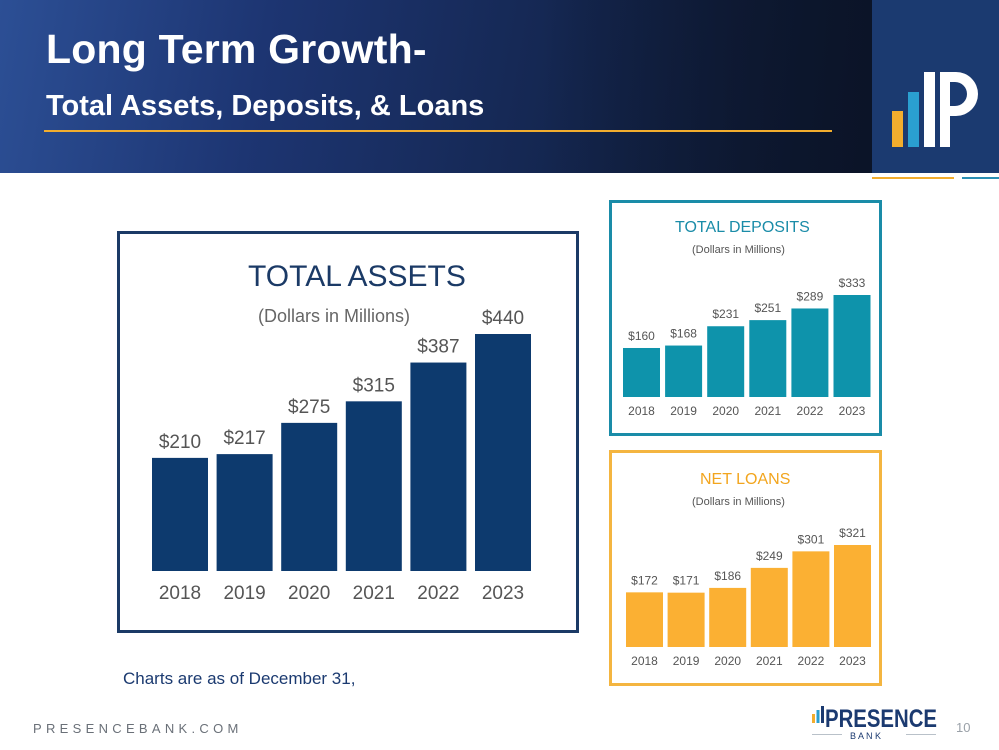  What do you see at coordinates (852, 283) in the screenshot?
I see `data-label-2023: $333` at bounding box center [852, 283].